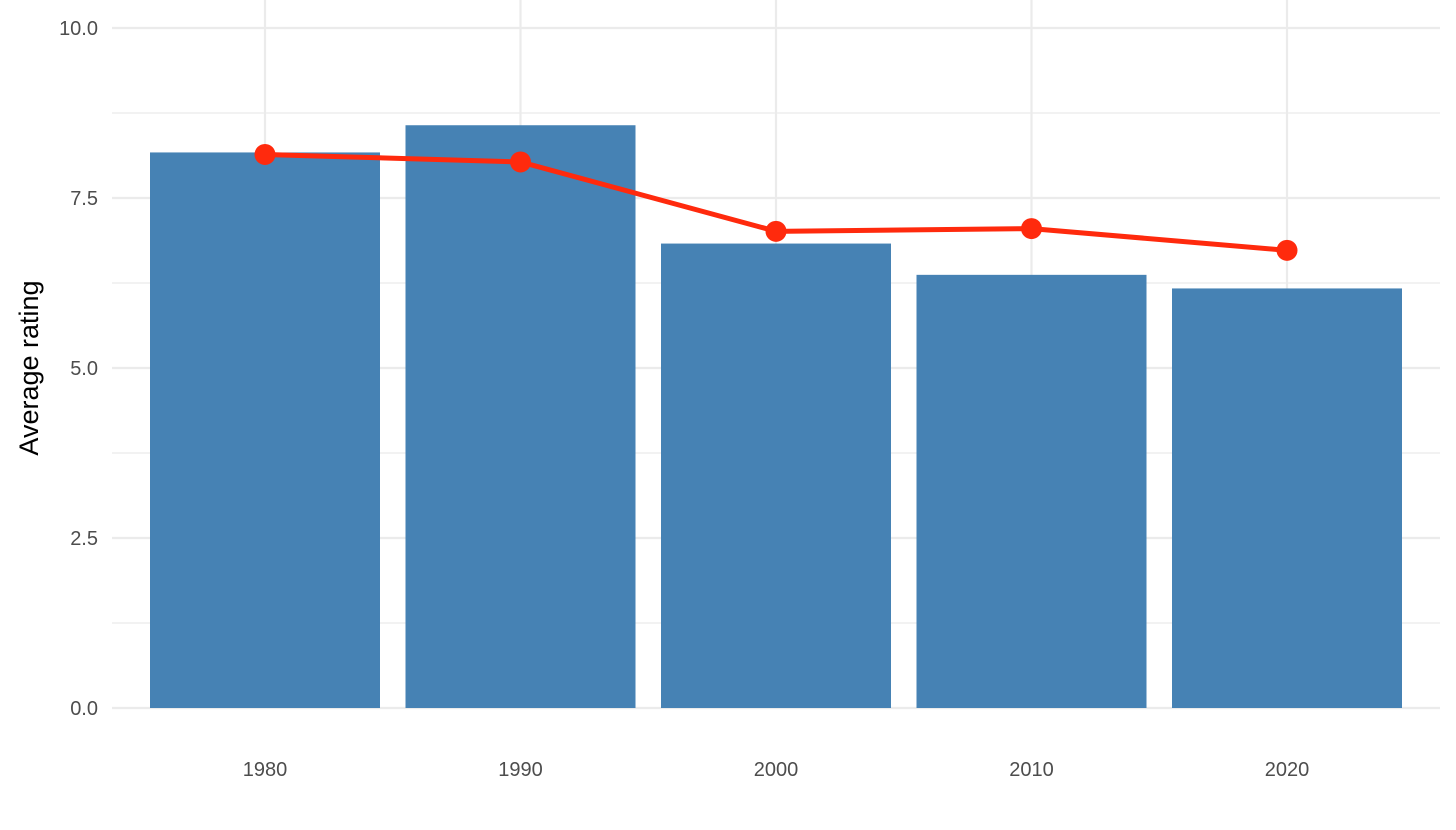 Image resolution: width=1456 pixels, height=830 pixels. I want to click on y-tick-label: 5.0, so click(84, 369).